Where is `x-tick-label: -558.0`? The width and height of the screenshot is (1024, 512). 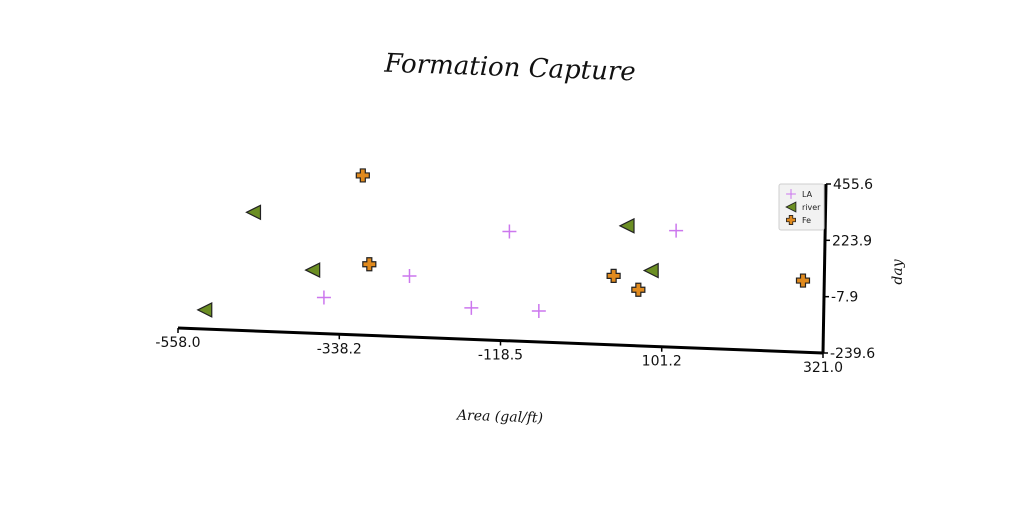
x-tick-label: -558.0 is located at coordinates (177, 343).